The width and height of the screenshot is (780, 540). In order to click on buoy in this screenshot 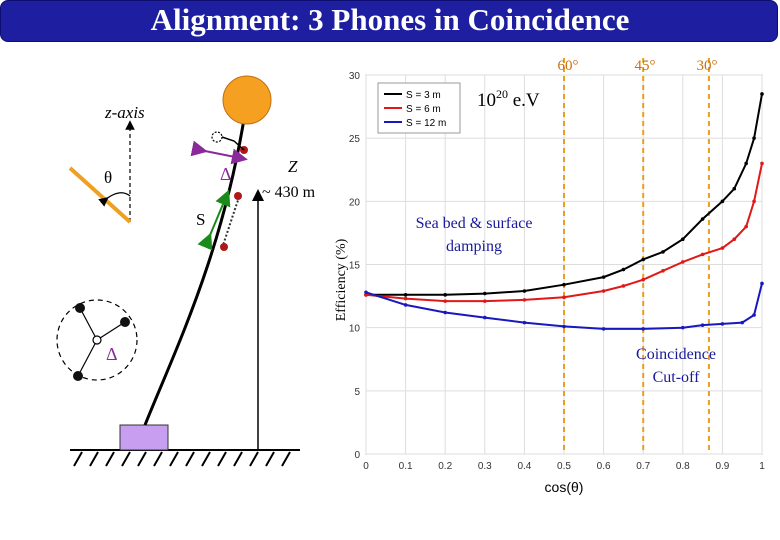, I will do `click(247, 100)`.